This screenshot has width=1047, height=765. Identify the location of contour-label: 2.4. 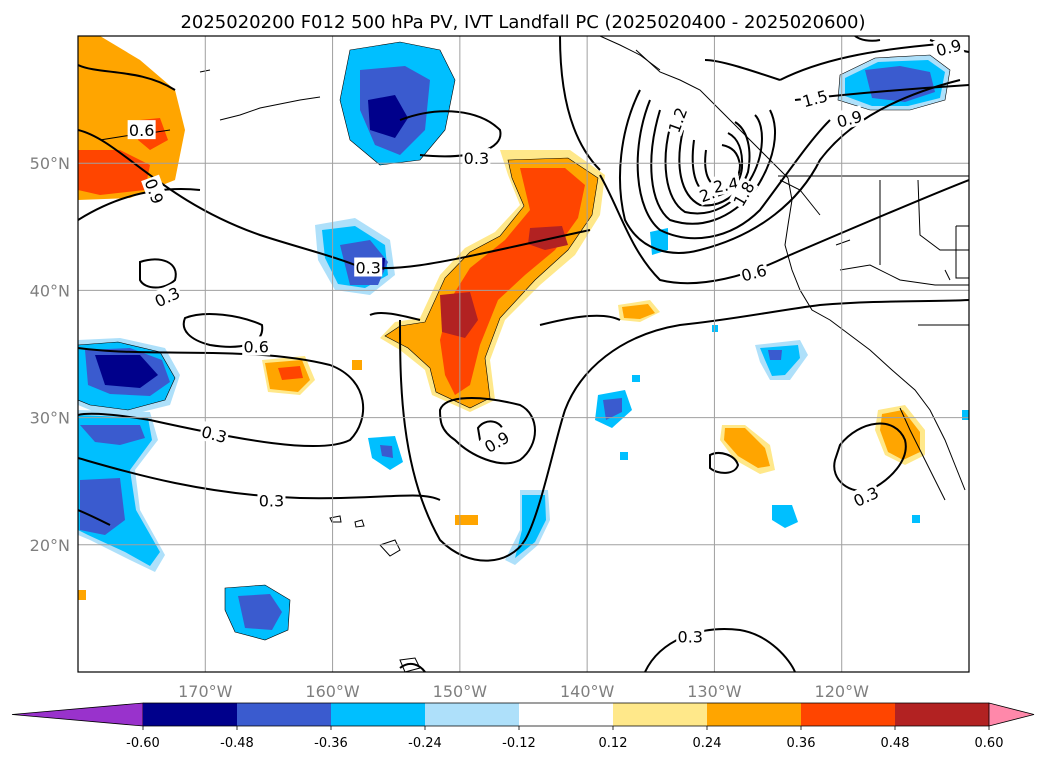
(726, 184).